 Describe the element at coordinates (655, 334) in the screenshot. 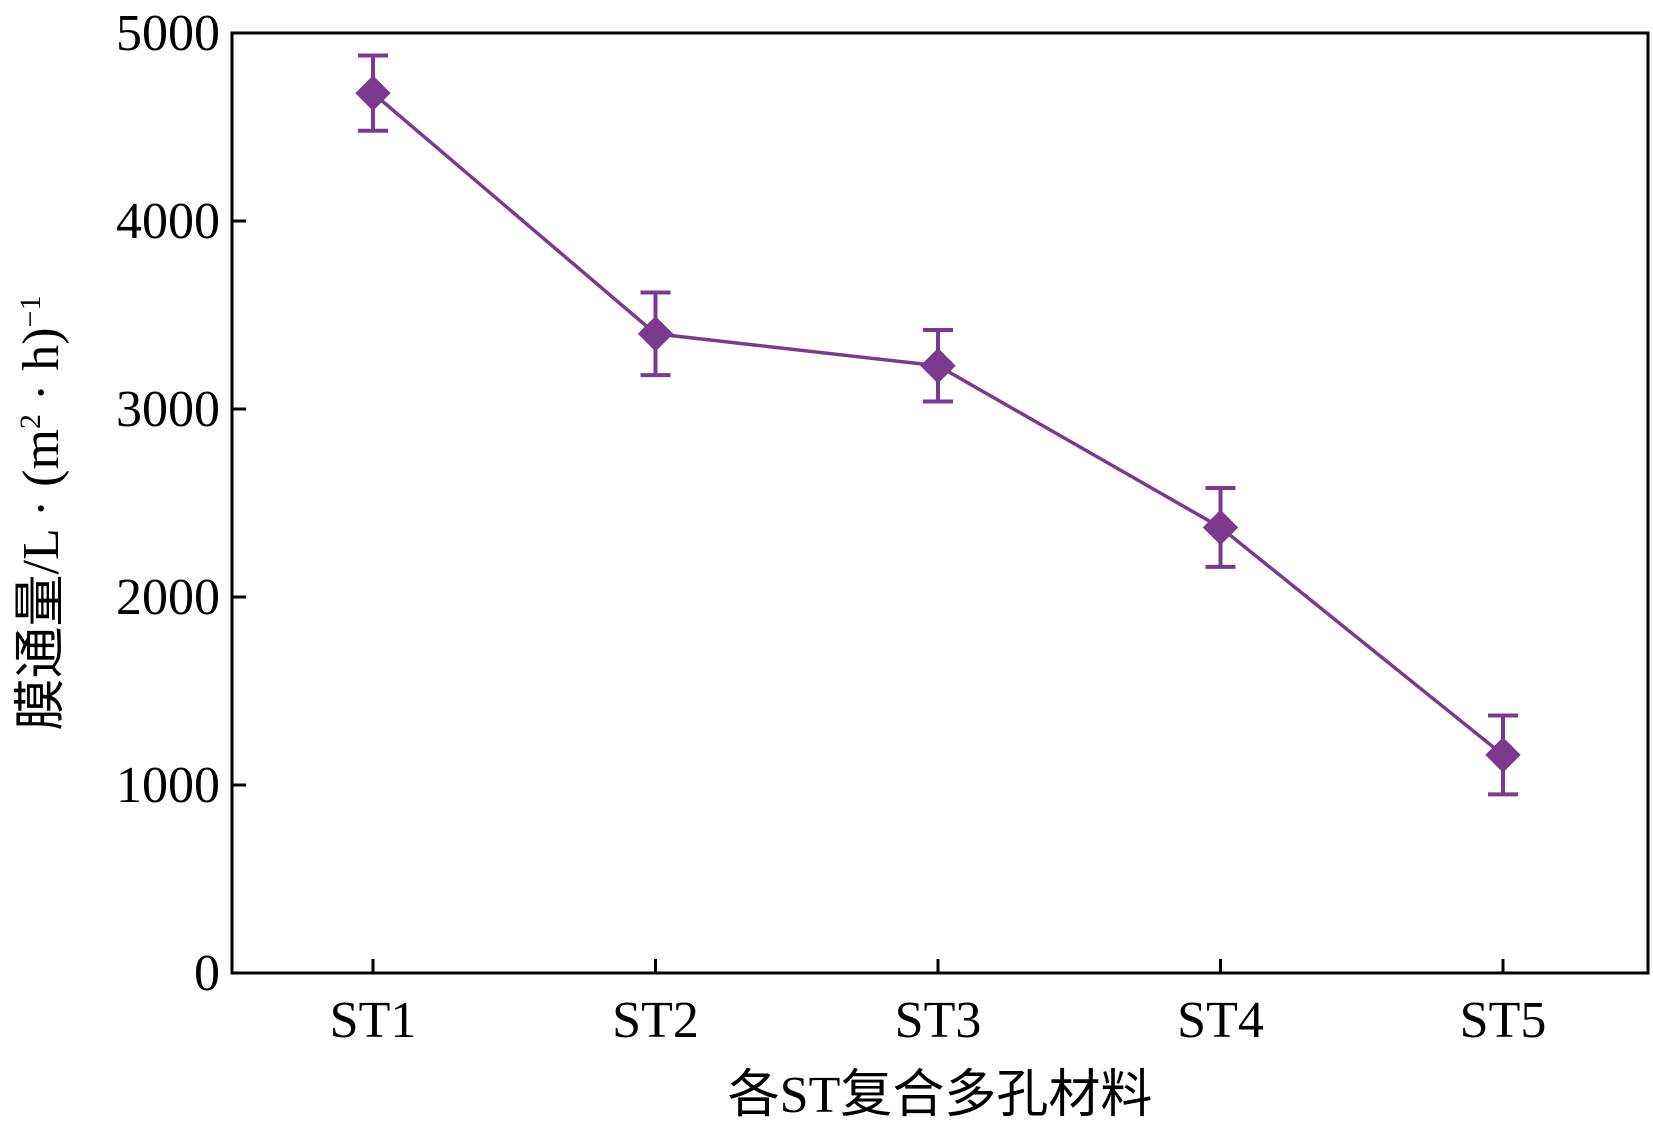

I see `data-point-ST2` at that location.